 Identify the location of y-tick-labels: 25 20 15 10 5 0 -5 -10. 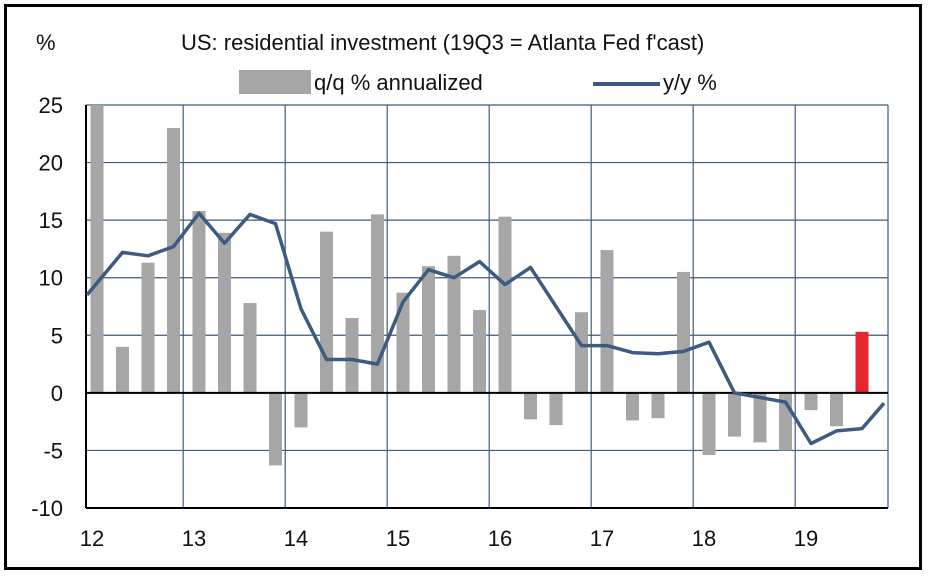
(47, 307).